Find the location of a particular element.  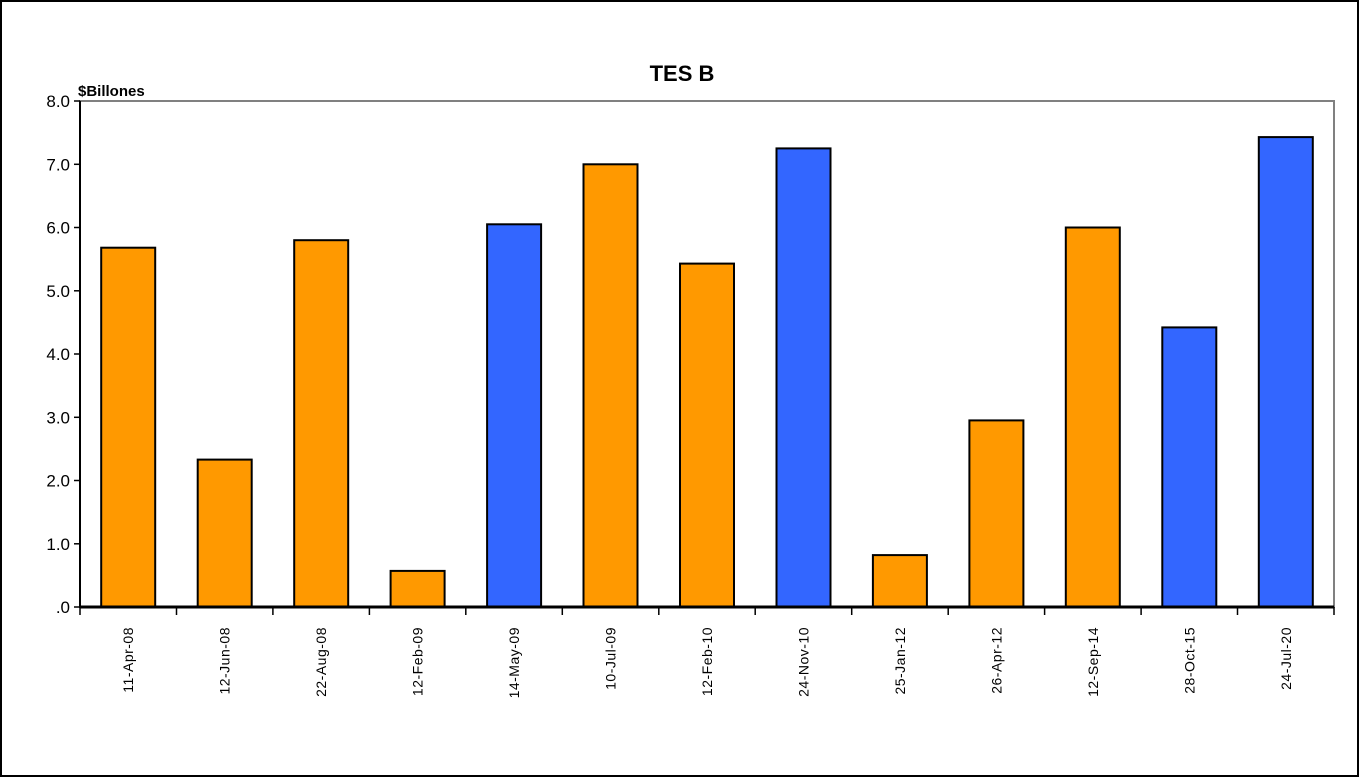

y-tick-label: 2.0 is located at coordinates (58, 481).